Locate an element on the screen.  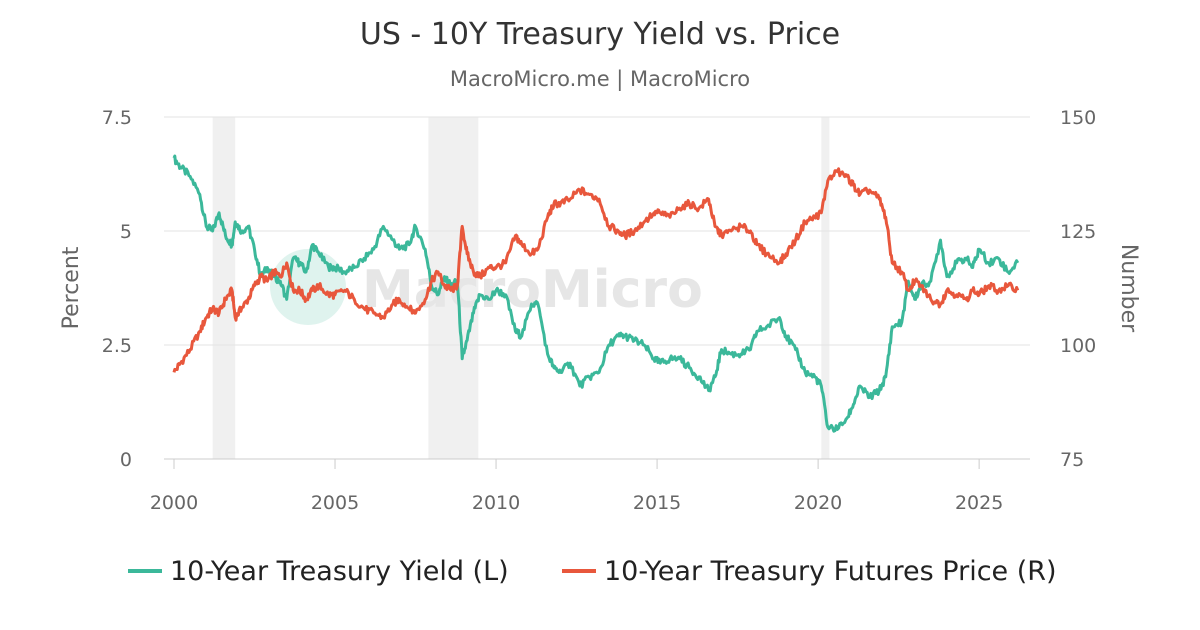
legend-item-yield: 10-Year Treasury Yield (L) is located at coordinates (318, 571).